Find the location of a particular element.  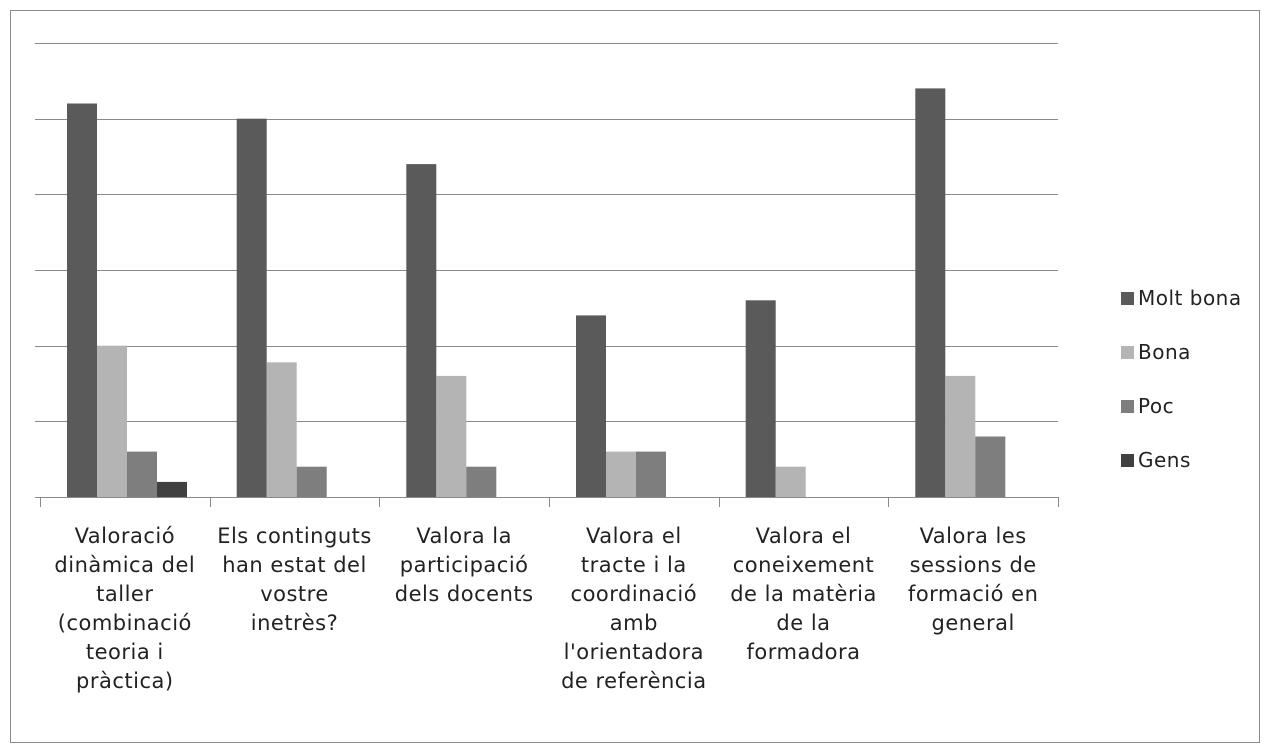

legend: Molt bona Bona Poc Gens is located at coordinates (1181, 392).